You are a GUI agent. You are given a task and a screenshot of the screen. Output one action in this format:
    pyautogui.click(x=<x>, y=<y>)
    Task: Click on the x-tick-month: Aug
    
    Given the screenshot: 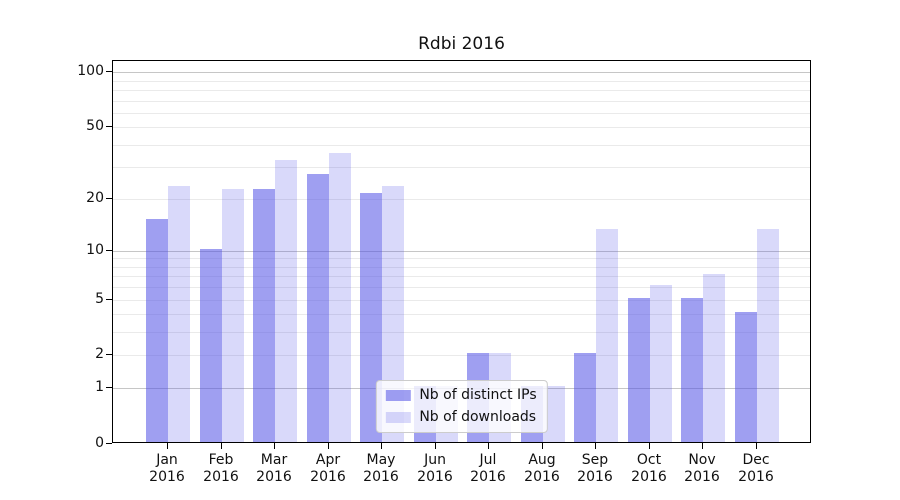 What is the action you would take?
    pyautogui.click(x=542, y=460)
    